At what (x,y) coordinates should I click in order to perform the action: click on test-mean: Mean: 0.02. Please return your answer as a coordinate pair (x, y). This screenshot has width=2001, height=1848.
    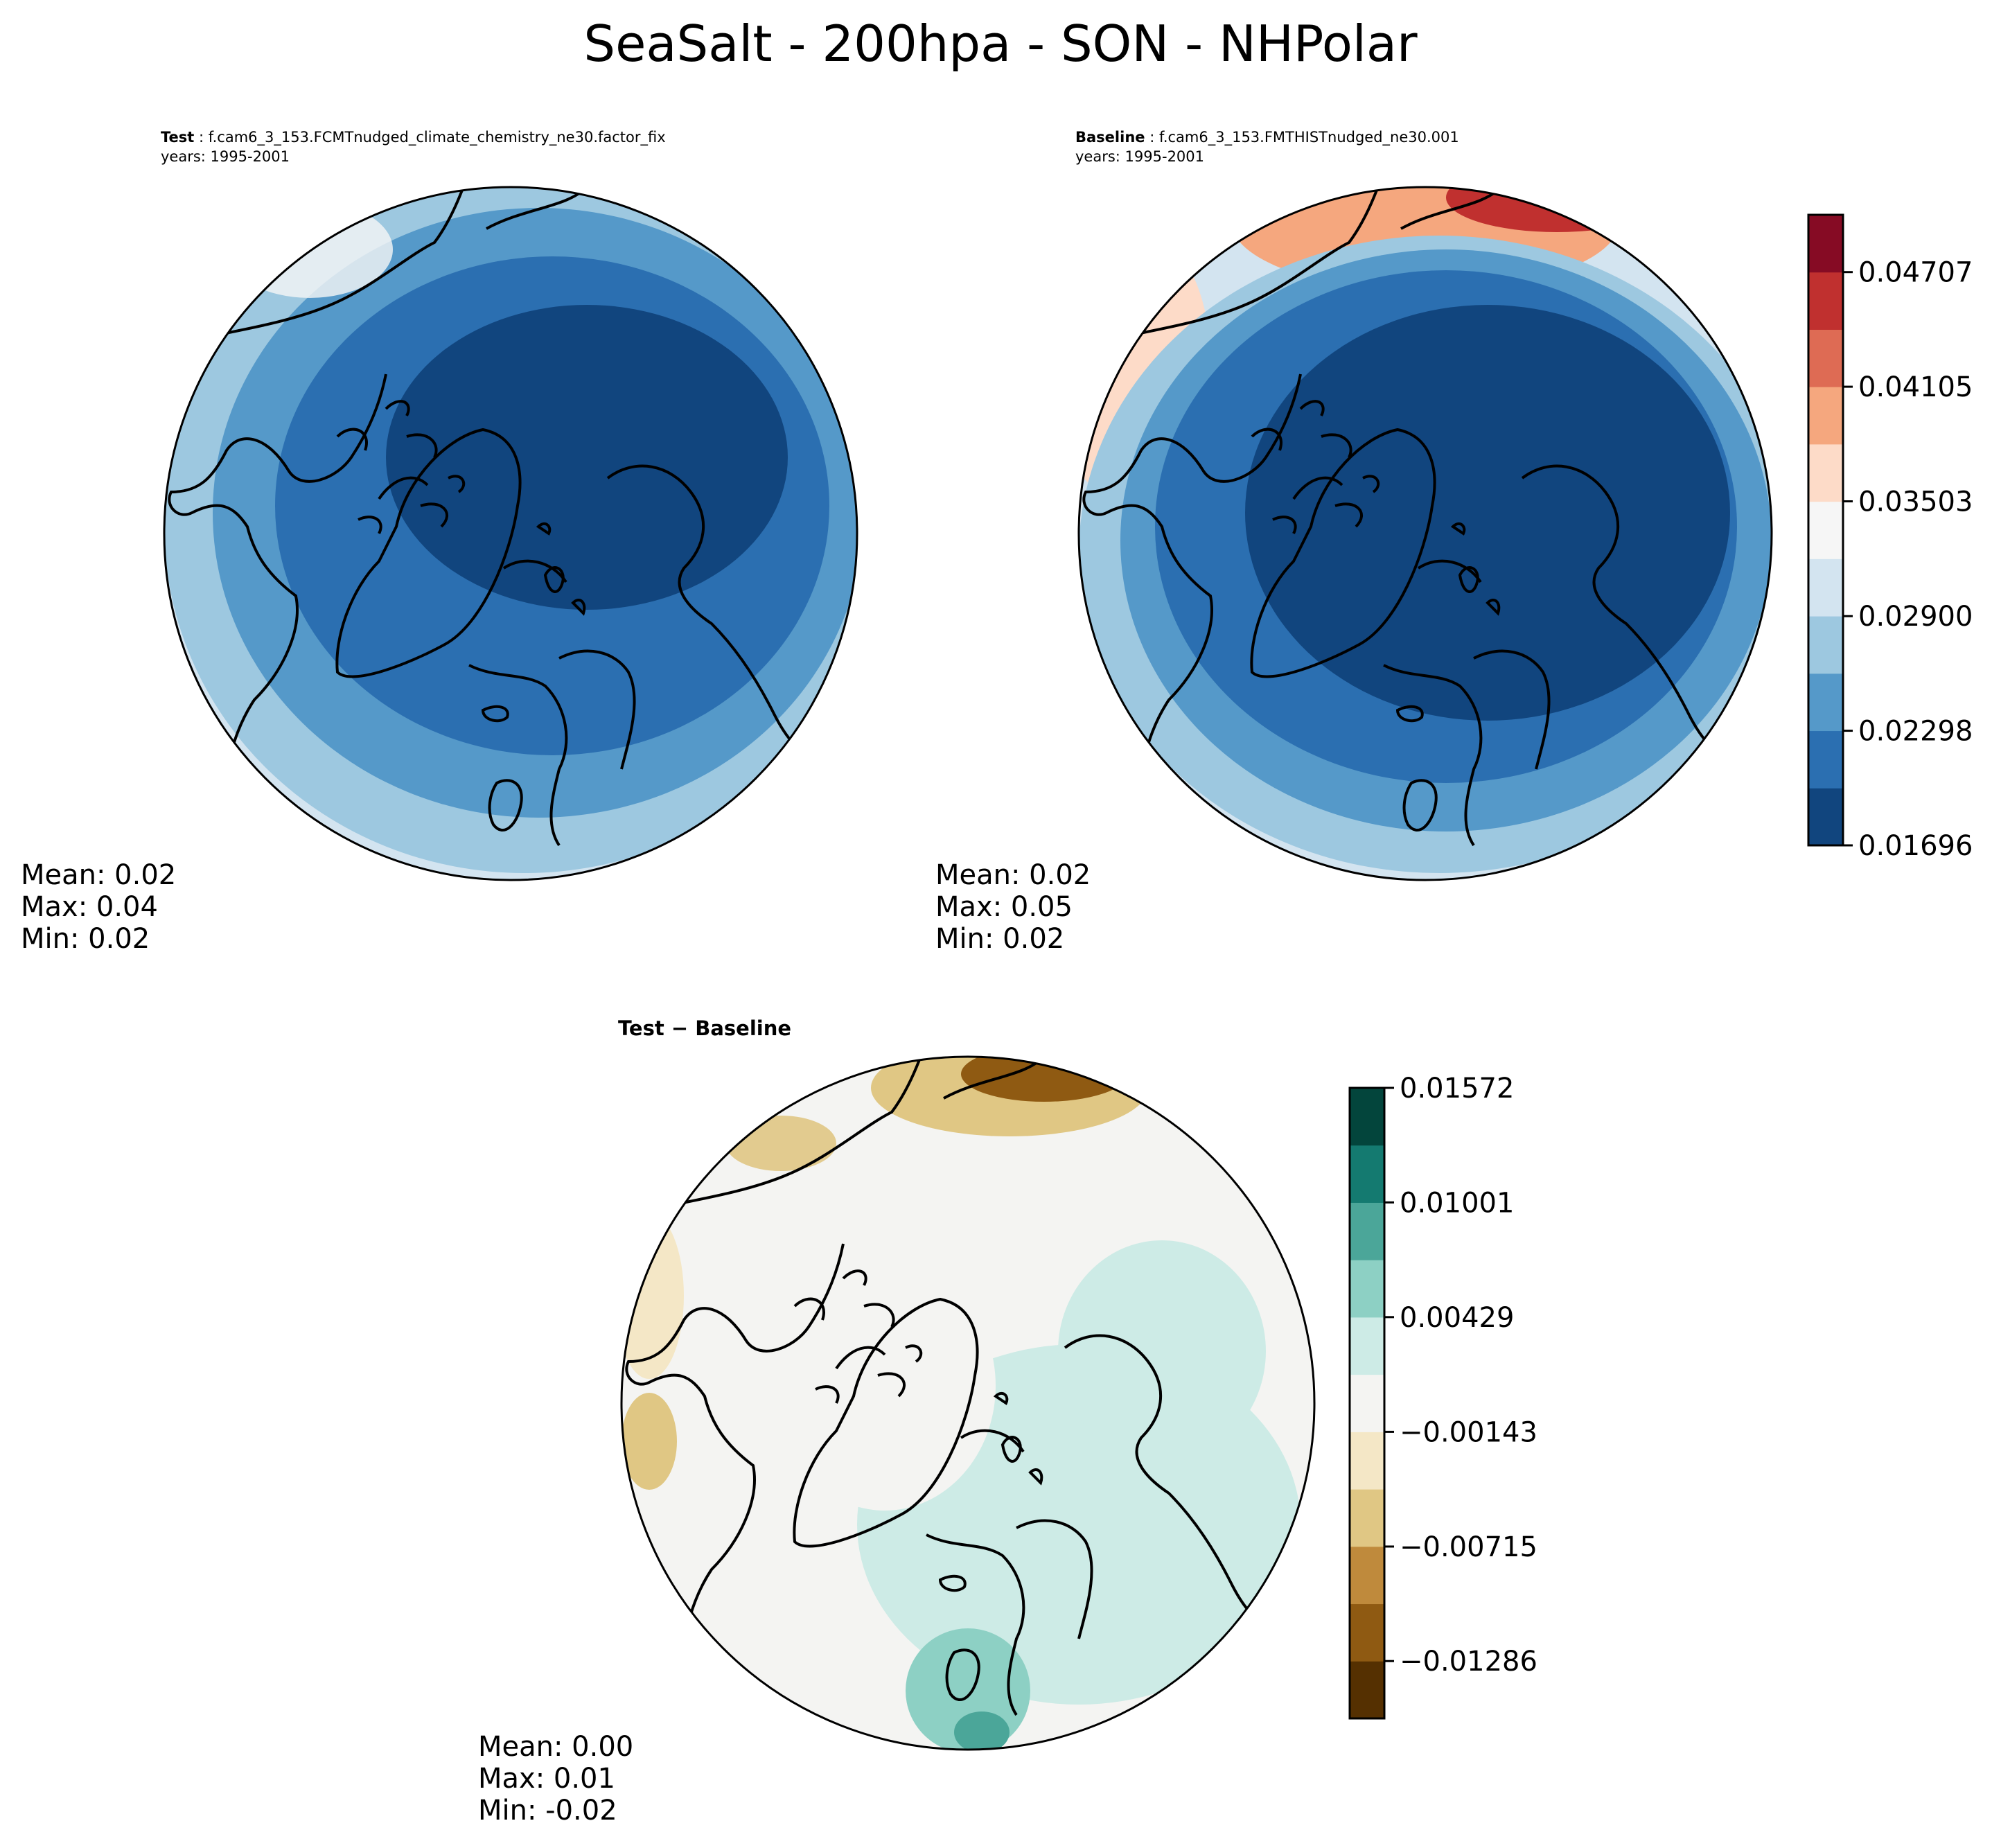
    Looking at the image, I should click on (99, 875).